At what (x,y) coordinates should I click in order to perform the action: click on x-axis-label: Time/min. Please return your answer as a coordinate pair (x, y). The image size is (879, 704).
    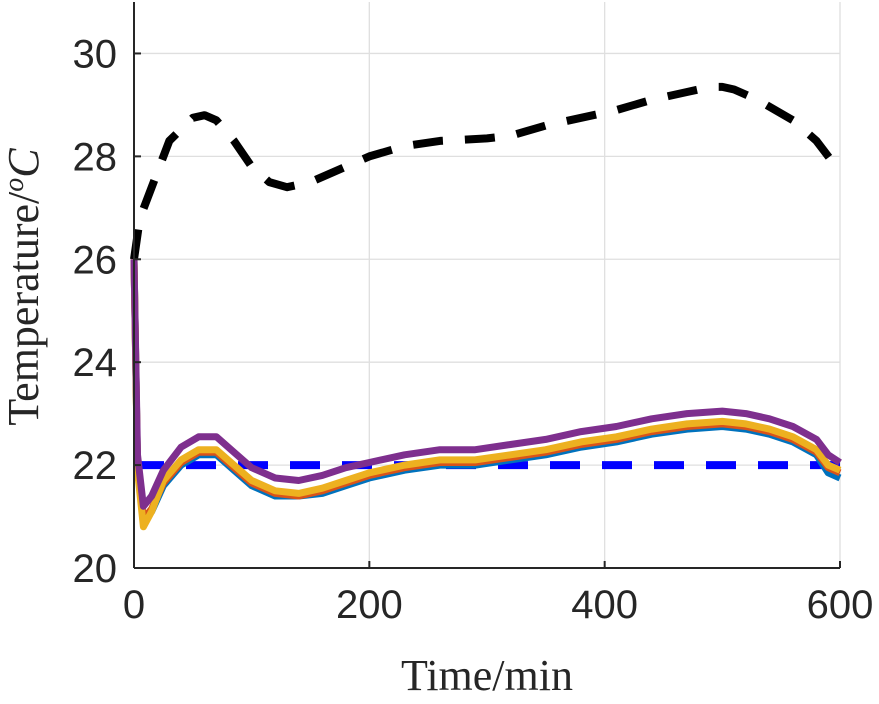
    Looking at the image, I should click on (487, 675).